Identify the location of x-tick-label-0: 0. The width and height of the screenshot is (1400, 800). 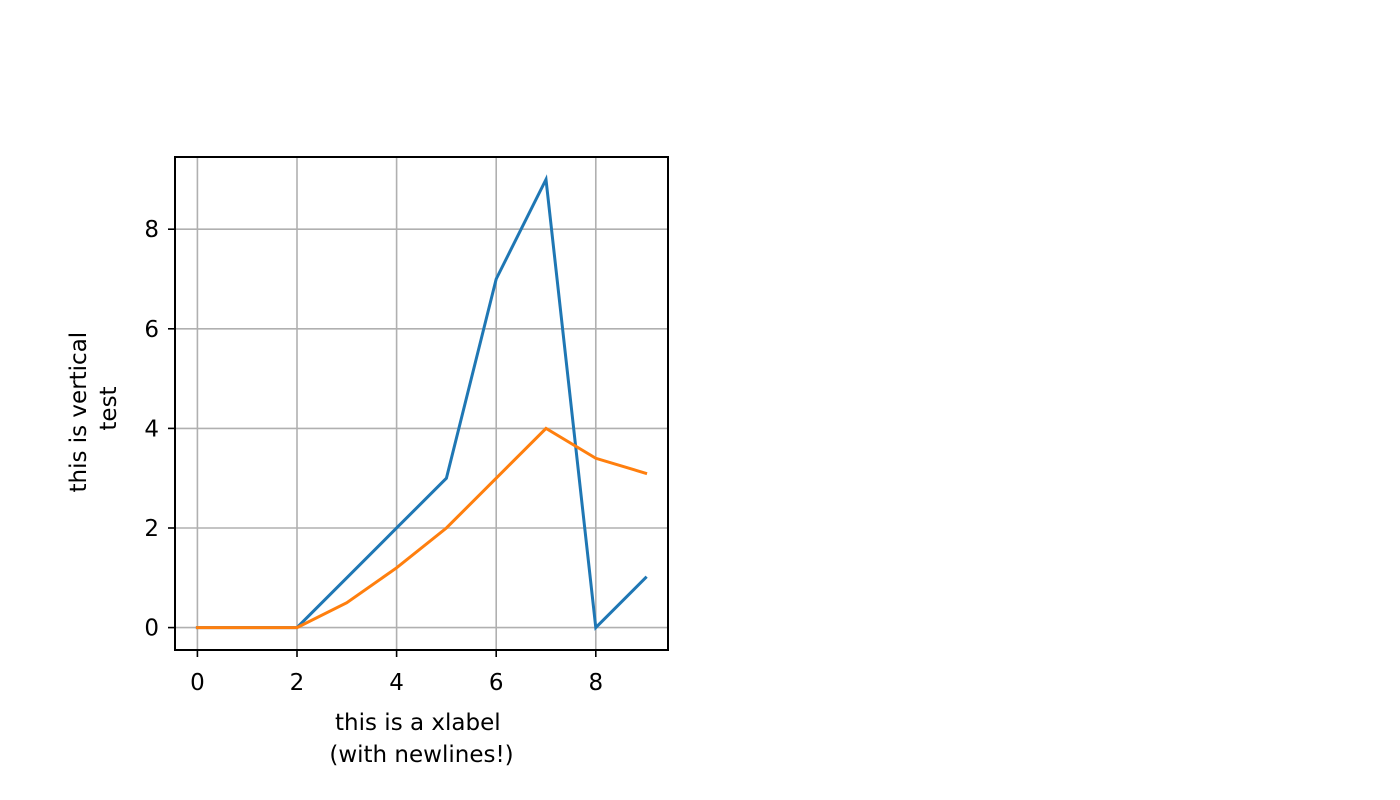
(197, 683).